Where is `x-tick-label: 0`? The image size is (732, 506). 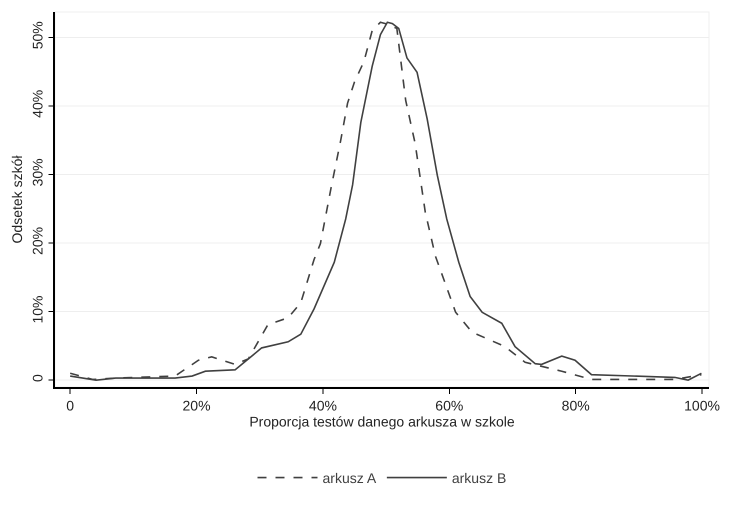 x-tick-label: 0 is located at coordinates (70, 406).